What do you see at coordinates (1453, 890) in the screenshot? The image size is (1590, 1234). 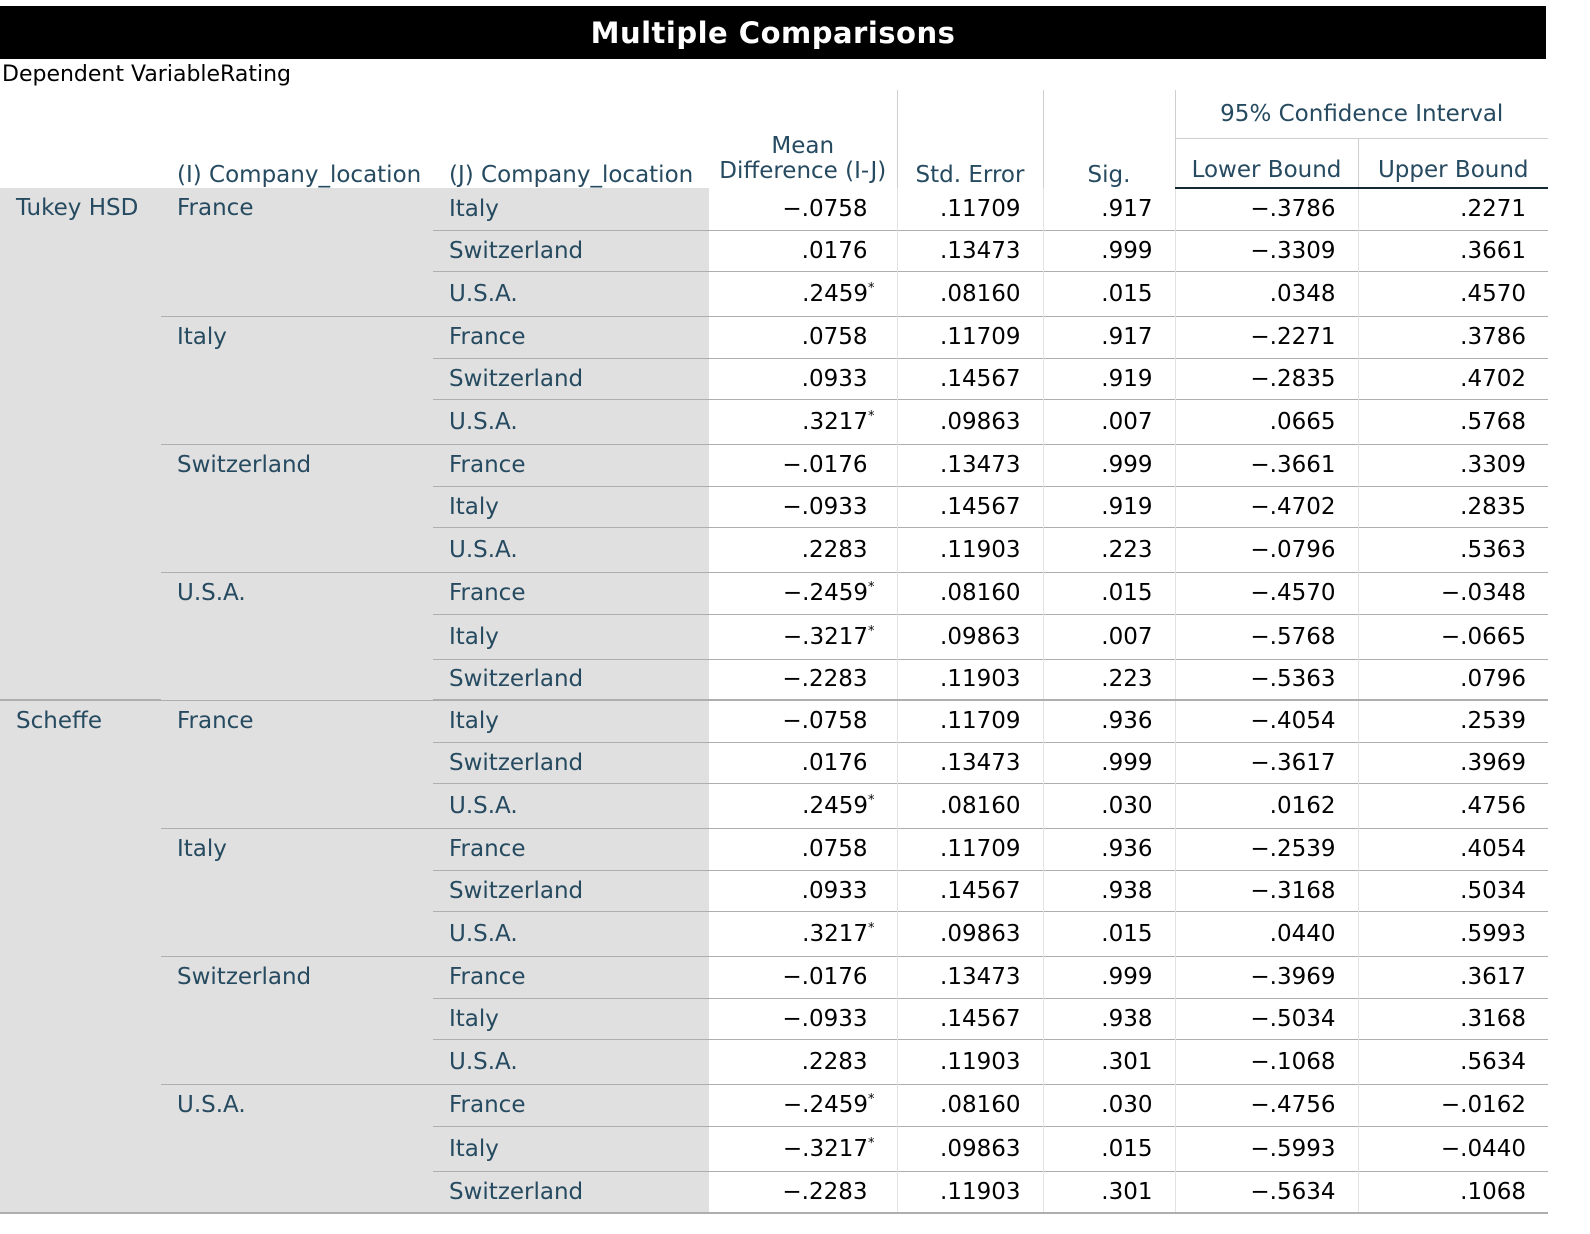 I see `upper-bound-cell: .5034` at bounding box center [1453, 890].